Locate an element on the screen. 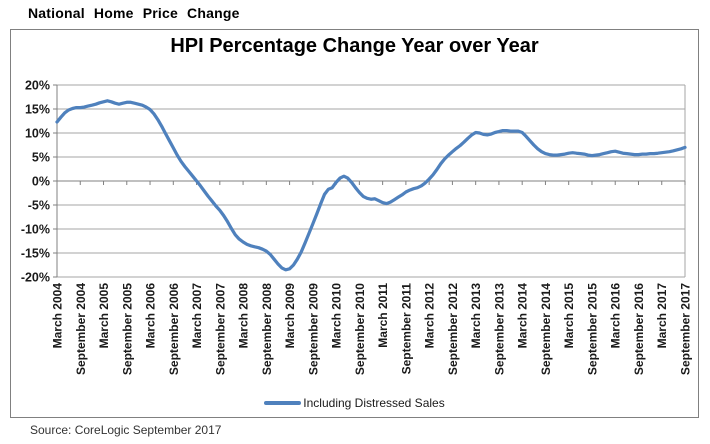 Image resolution: width=710 pixels, height=444 pixels. svg-text: 10% is located at coordinates (37, 134).